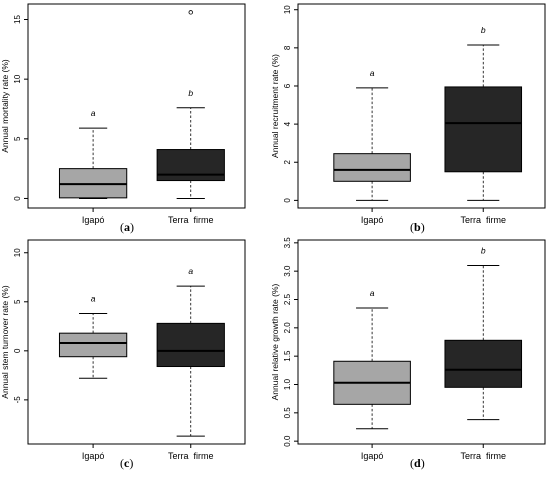 The width and height of the screenshot is (550, 477). I want to click on panel-label: (d), so click(417, 463).